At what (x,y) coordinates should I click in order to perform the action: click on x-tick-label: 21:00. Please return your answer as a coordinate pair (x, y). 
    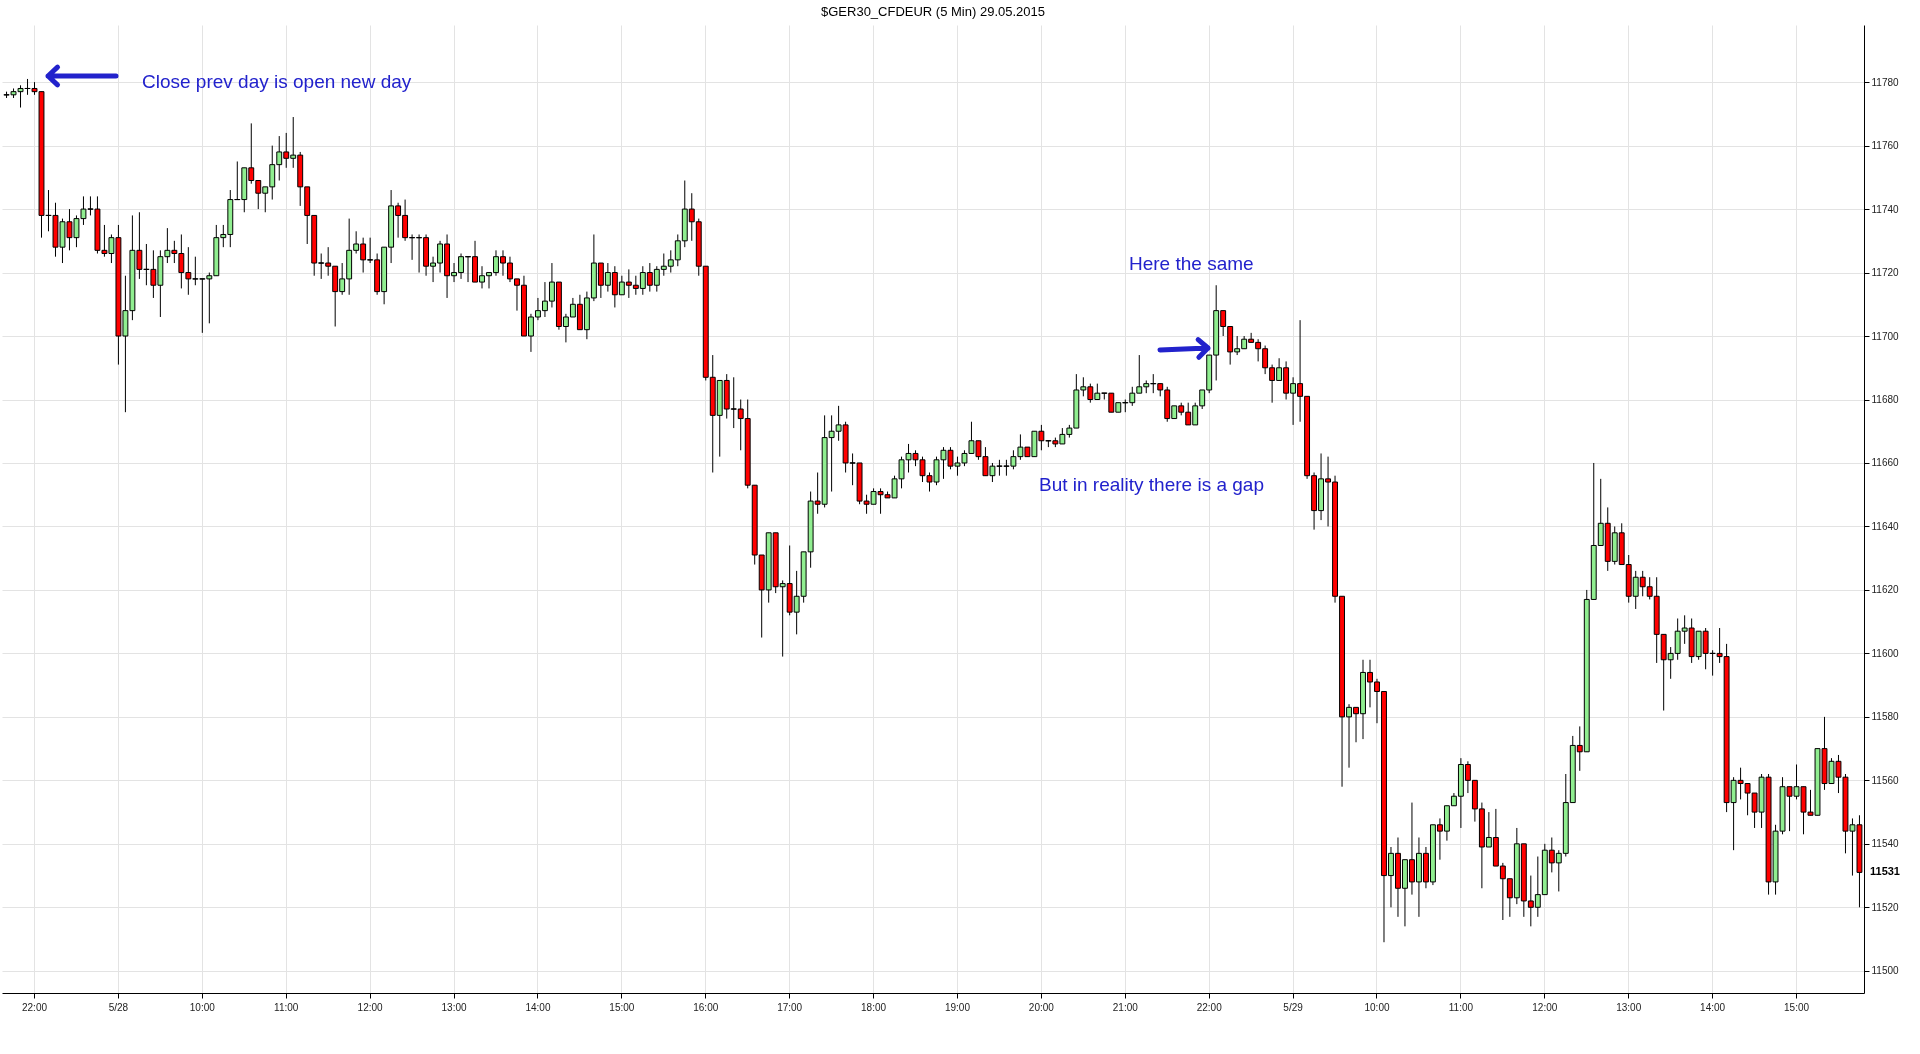
    Looking at the image, I should click on (1125, 1007).